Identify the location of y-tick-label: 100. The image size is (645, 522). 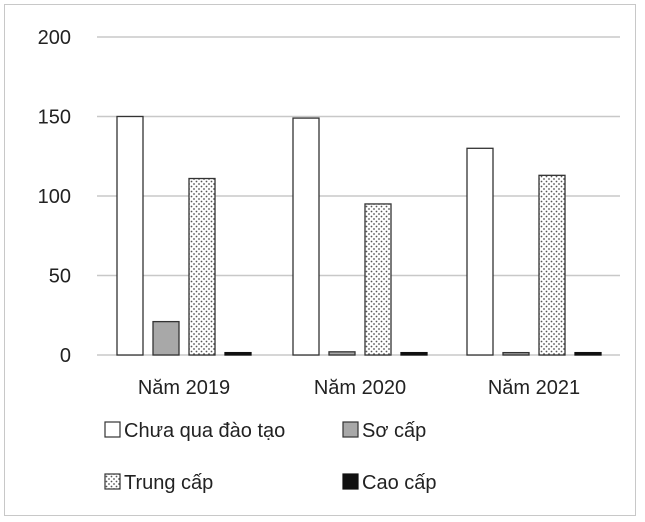
(54, 197).